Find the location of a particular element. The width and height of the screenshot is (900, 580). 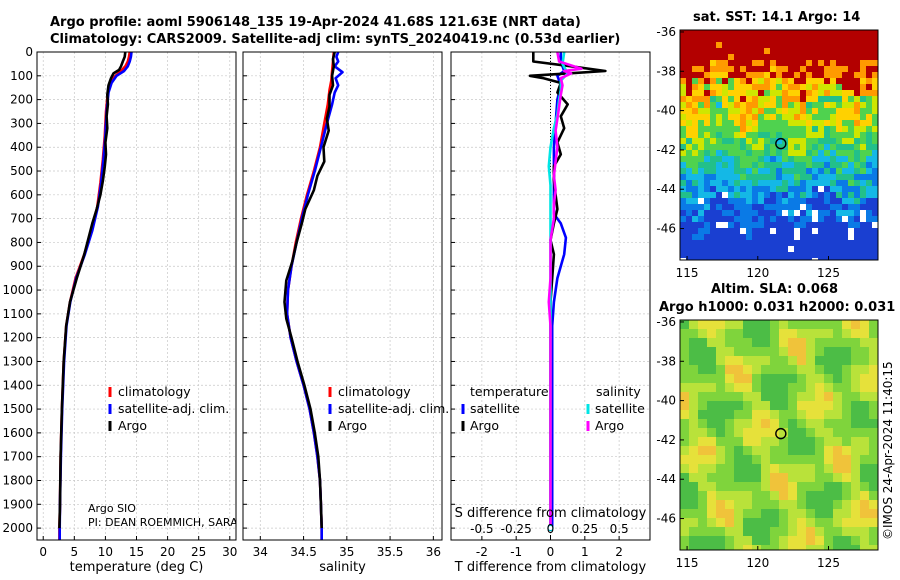

map-y-tick-label: -36 is located at coordinates (666, 32).